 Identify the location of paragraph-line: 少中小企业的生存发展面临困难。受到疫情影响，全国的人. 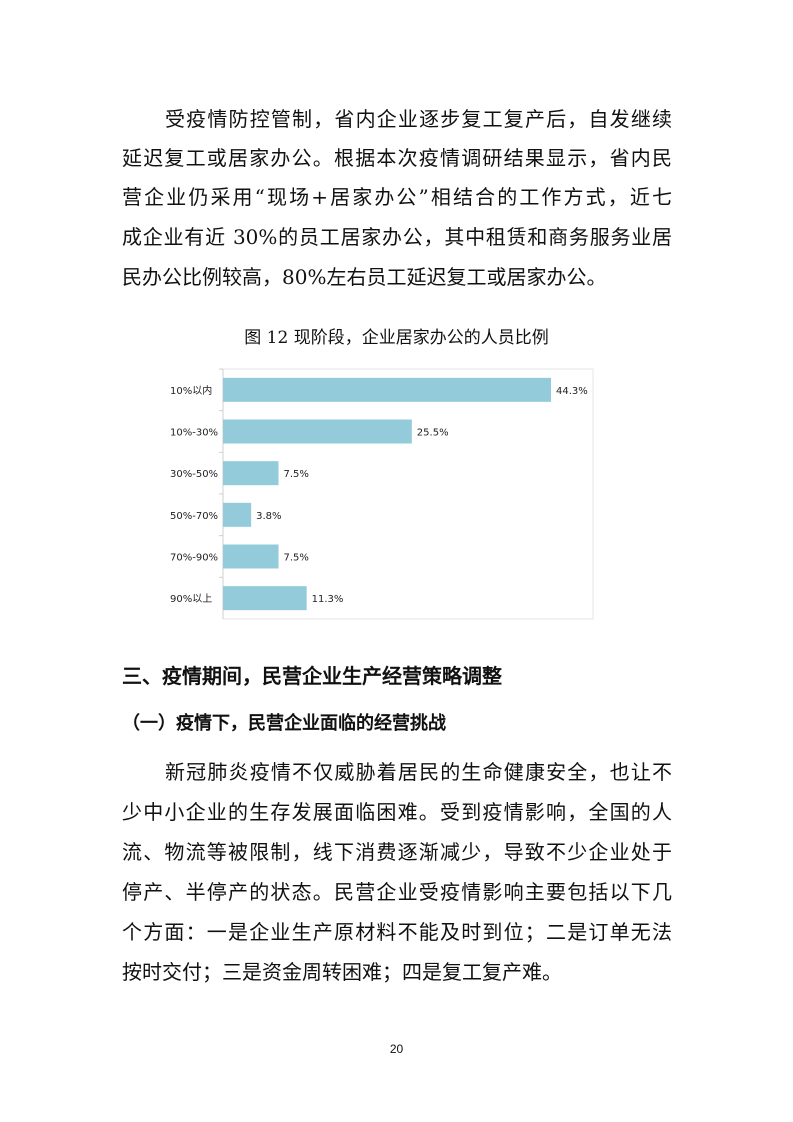
(397, 812).